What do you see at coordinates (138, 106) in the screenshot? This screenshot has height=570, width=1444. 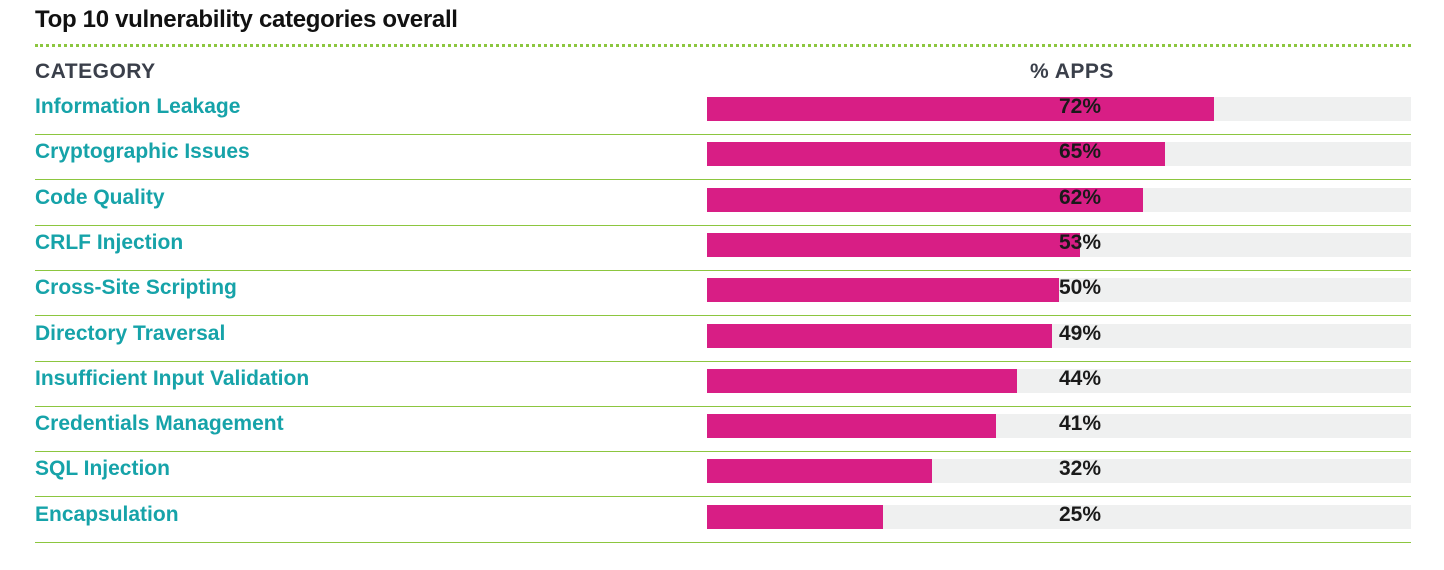 I see `category-label: Information Leakage` at bounding box center [138, 106].